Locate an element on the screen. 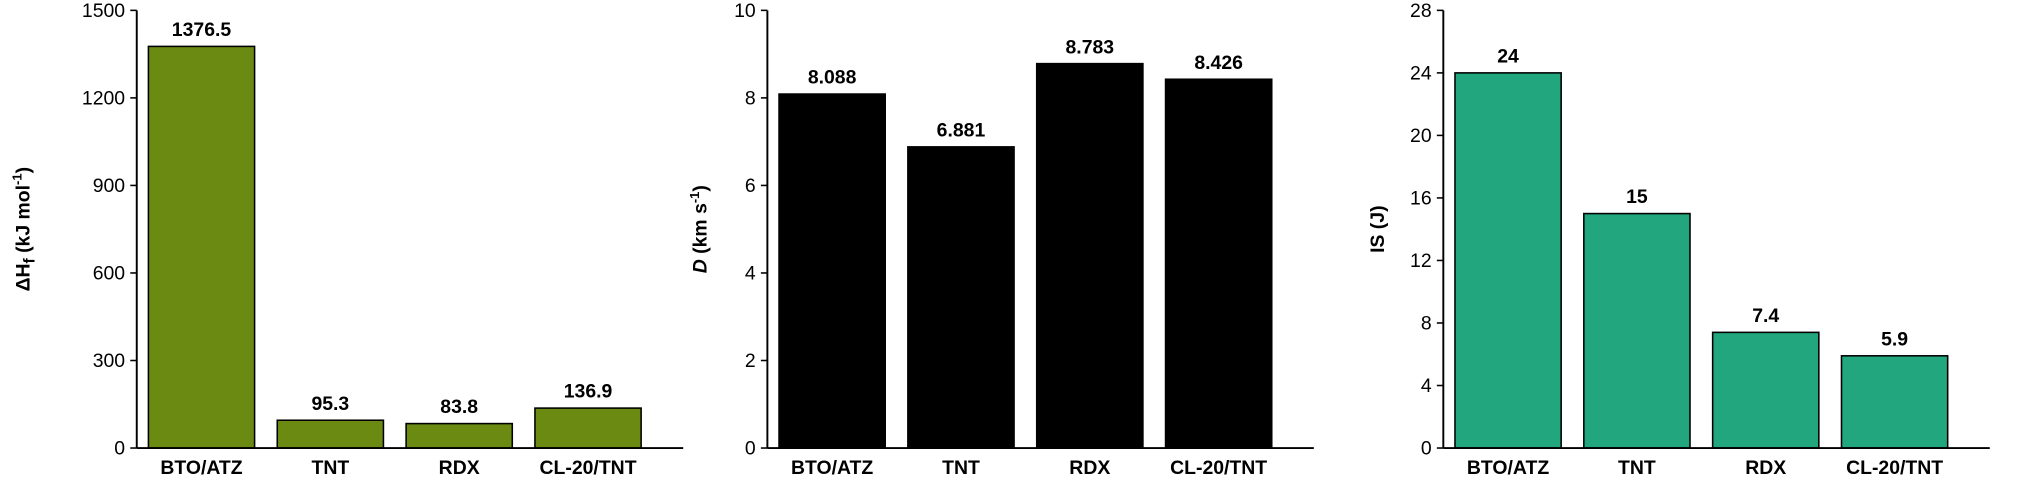 This screenshot has height=483, width=2032. y-axis-label: ΔHf (kJ mol-1) is located at coordinates (24, 229).